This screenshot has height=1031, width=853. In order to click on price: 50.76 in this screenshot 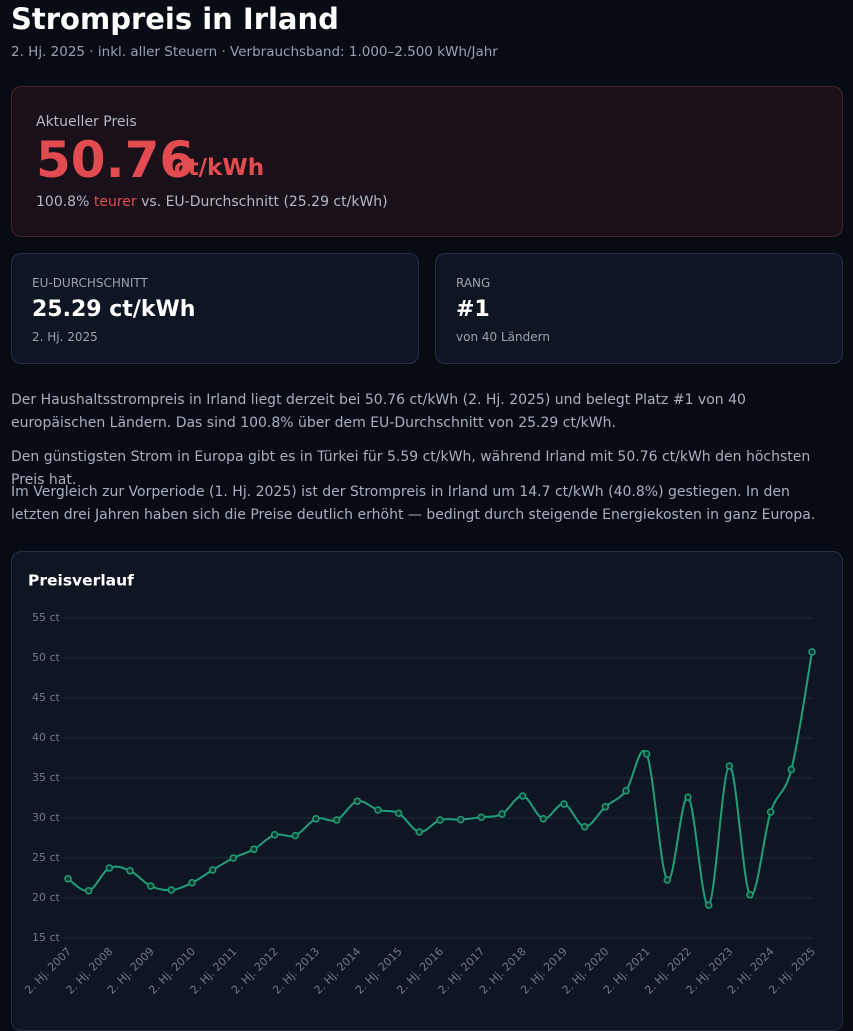, I will do `click(115, 160)`.